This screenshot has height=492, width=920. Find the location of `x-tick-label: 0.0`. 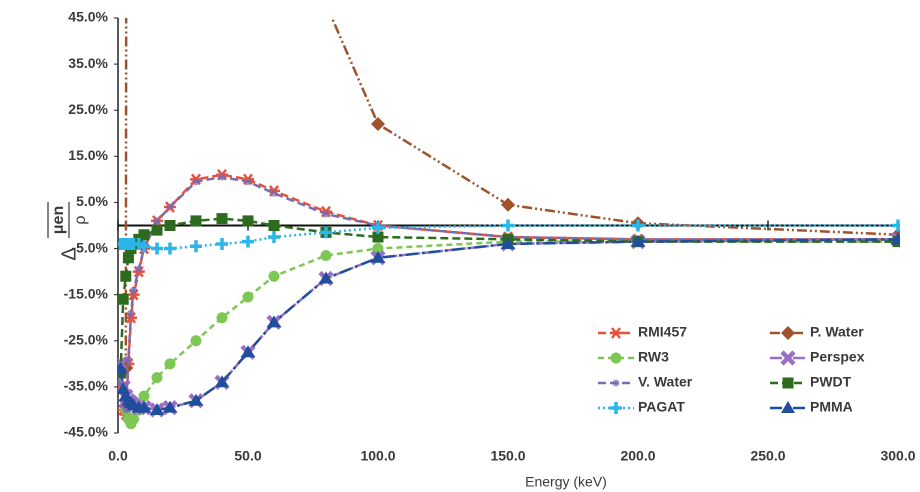

x-tick-label: 0.0 is located at coordinates (118, 456).